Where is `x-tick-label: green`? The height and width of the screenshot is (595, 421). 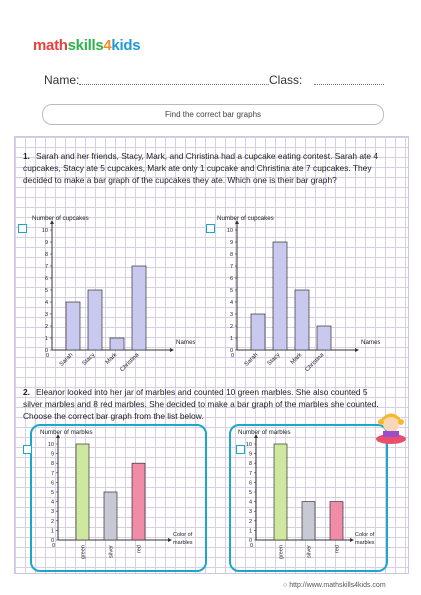 x-tick-label: green is located at coordinates (282, 552).